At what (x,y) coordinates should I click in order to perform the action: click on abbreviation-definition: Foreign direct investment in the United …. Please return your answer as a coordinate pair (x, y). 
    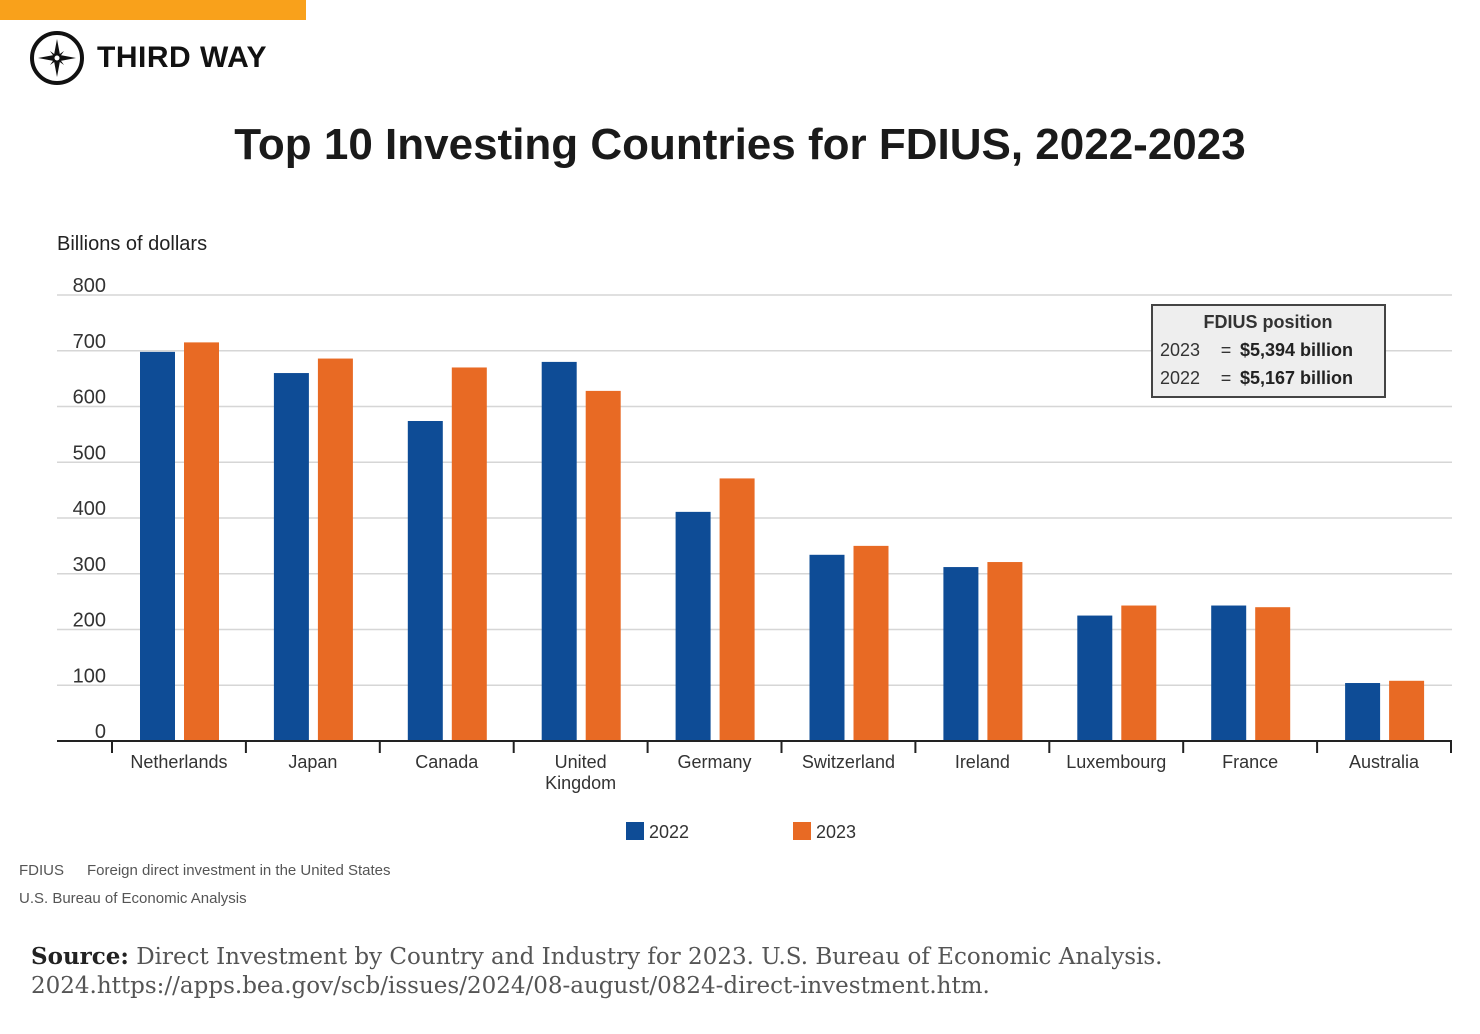
    Looking at the image, I should click on (239, 870).